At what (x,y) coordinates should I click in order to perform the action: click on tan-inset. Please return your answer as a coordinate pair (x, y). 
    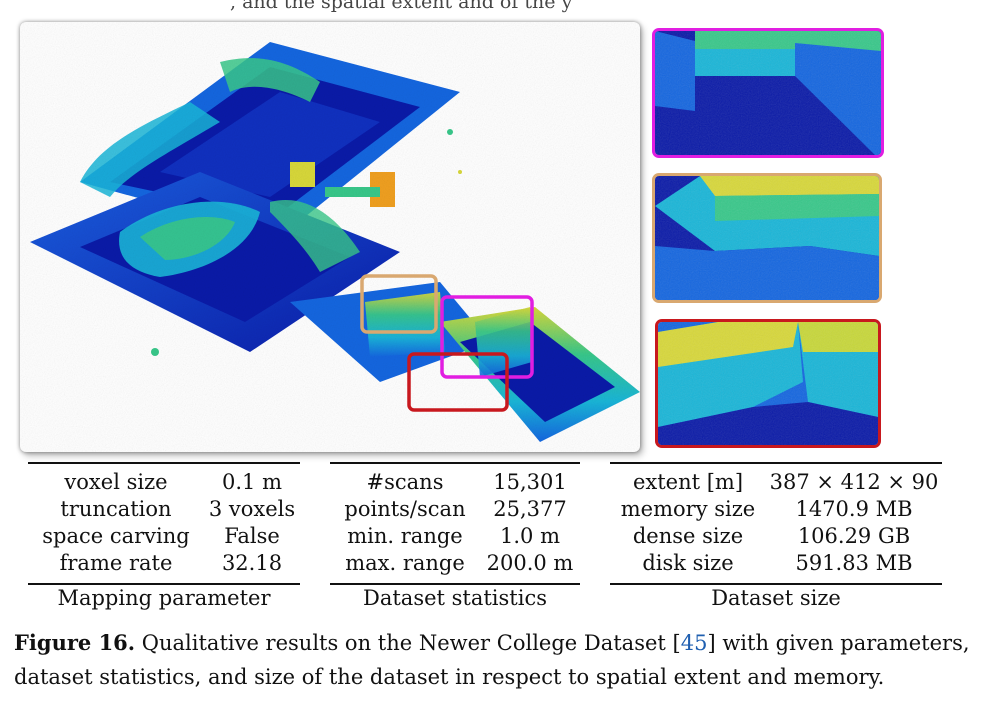
    Looking at the image, I should click on (767, 238).